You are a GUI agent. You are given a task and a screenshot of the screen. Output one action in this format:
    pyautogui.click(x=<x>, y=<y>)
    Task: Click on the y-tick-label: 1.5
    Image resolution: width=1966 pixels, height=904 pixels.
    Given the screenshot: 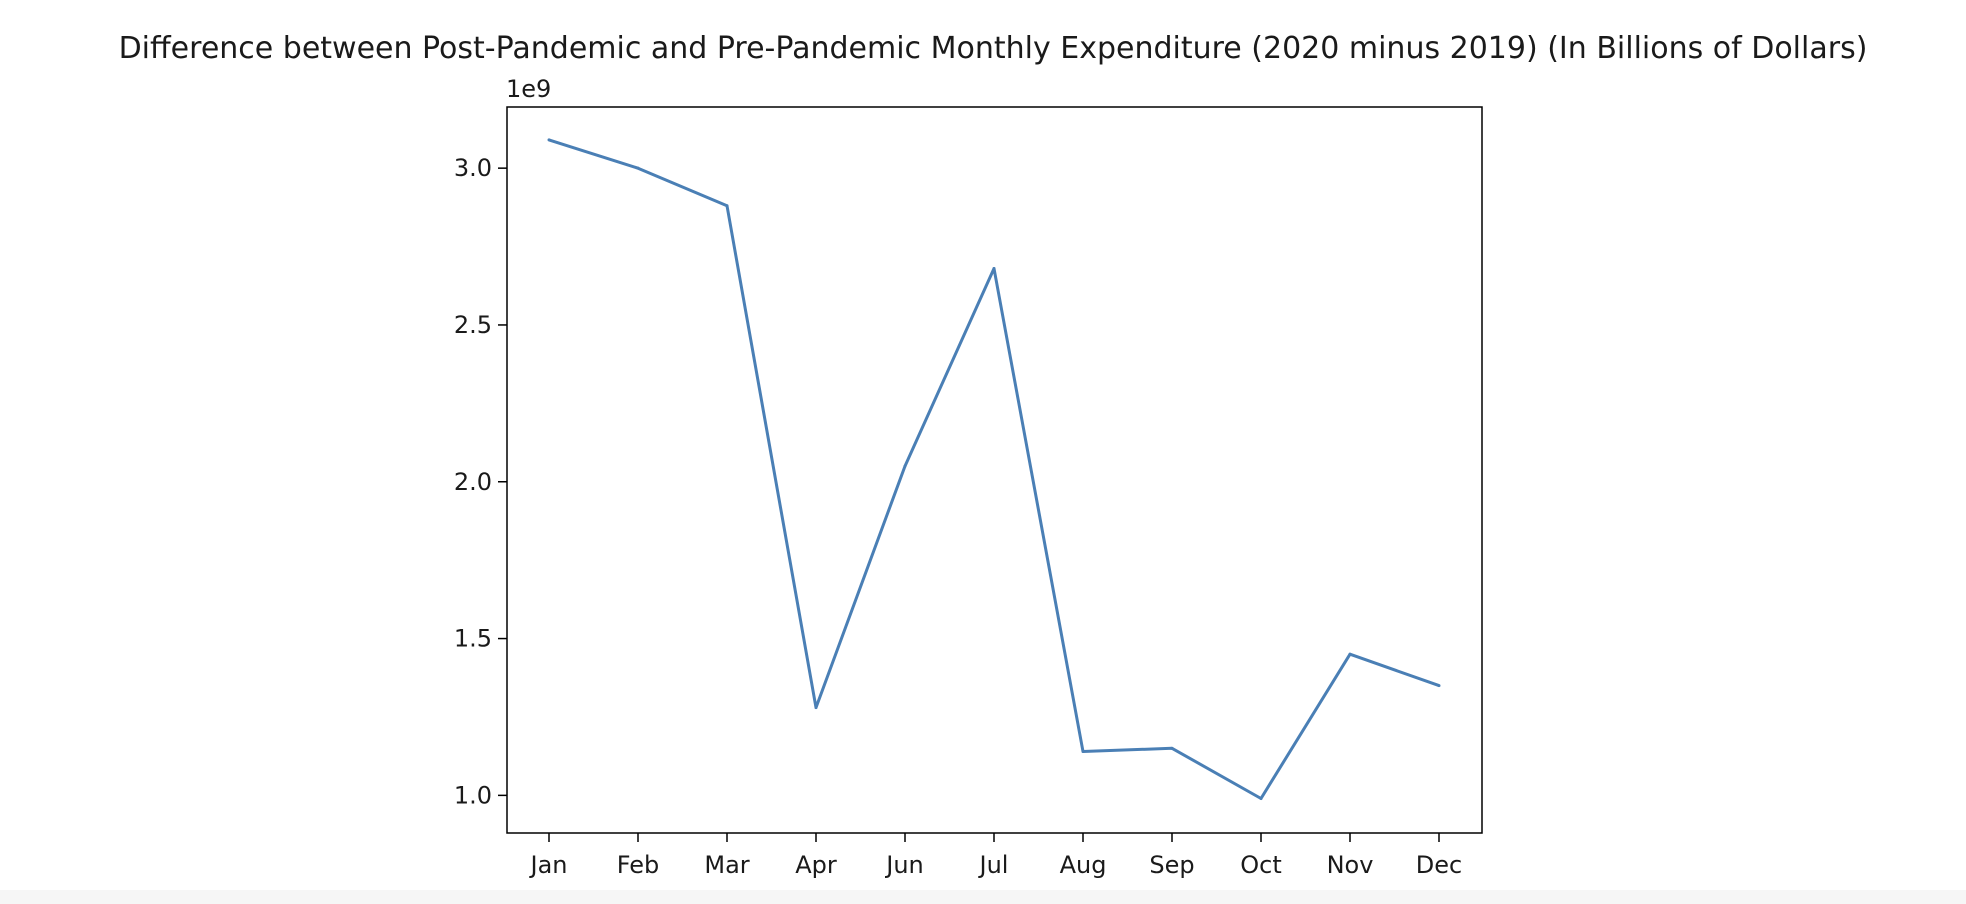 What is the action you would take?
    pyautogui.click(x=473, y=639)
    